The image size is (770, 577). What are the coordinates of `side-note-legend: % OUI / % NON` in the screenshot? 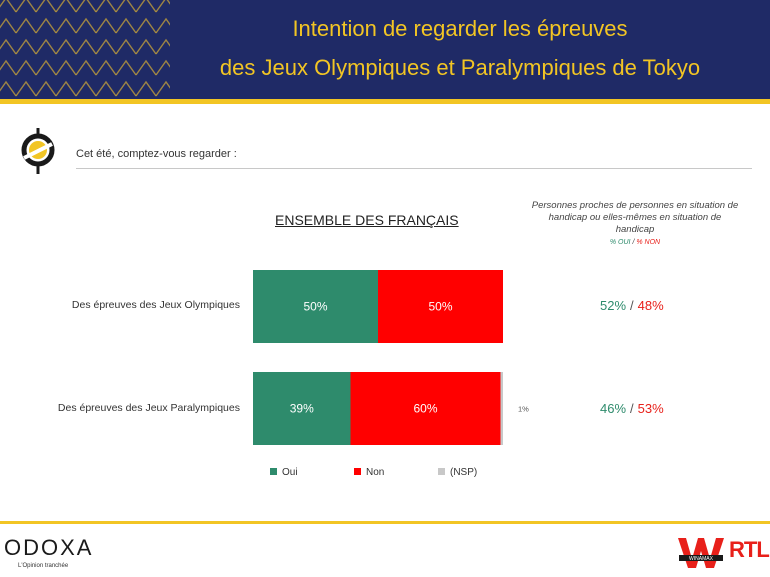 It's located at (635, 243).